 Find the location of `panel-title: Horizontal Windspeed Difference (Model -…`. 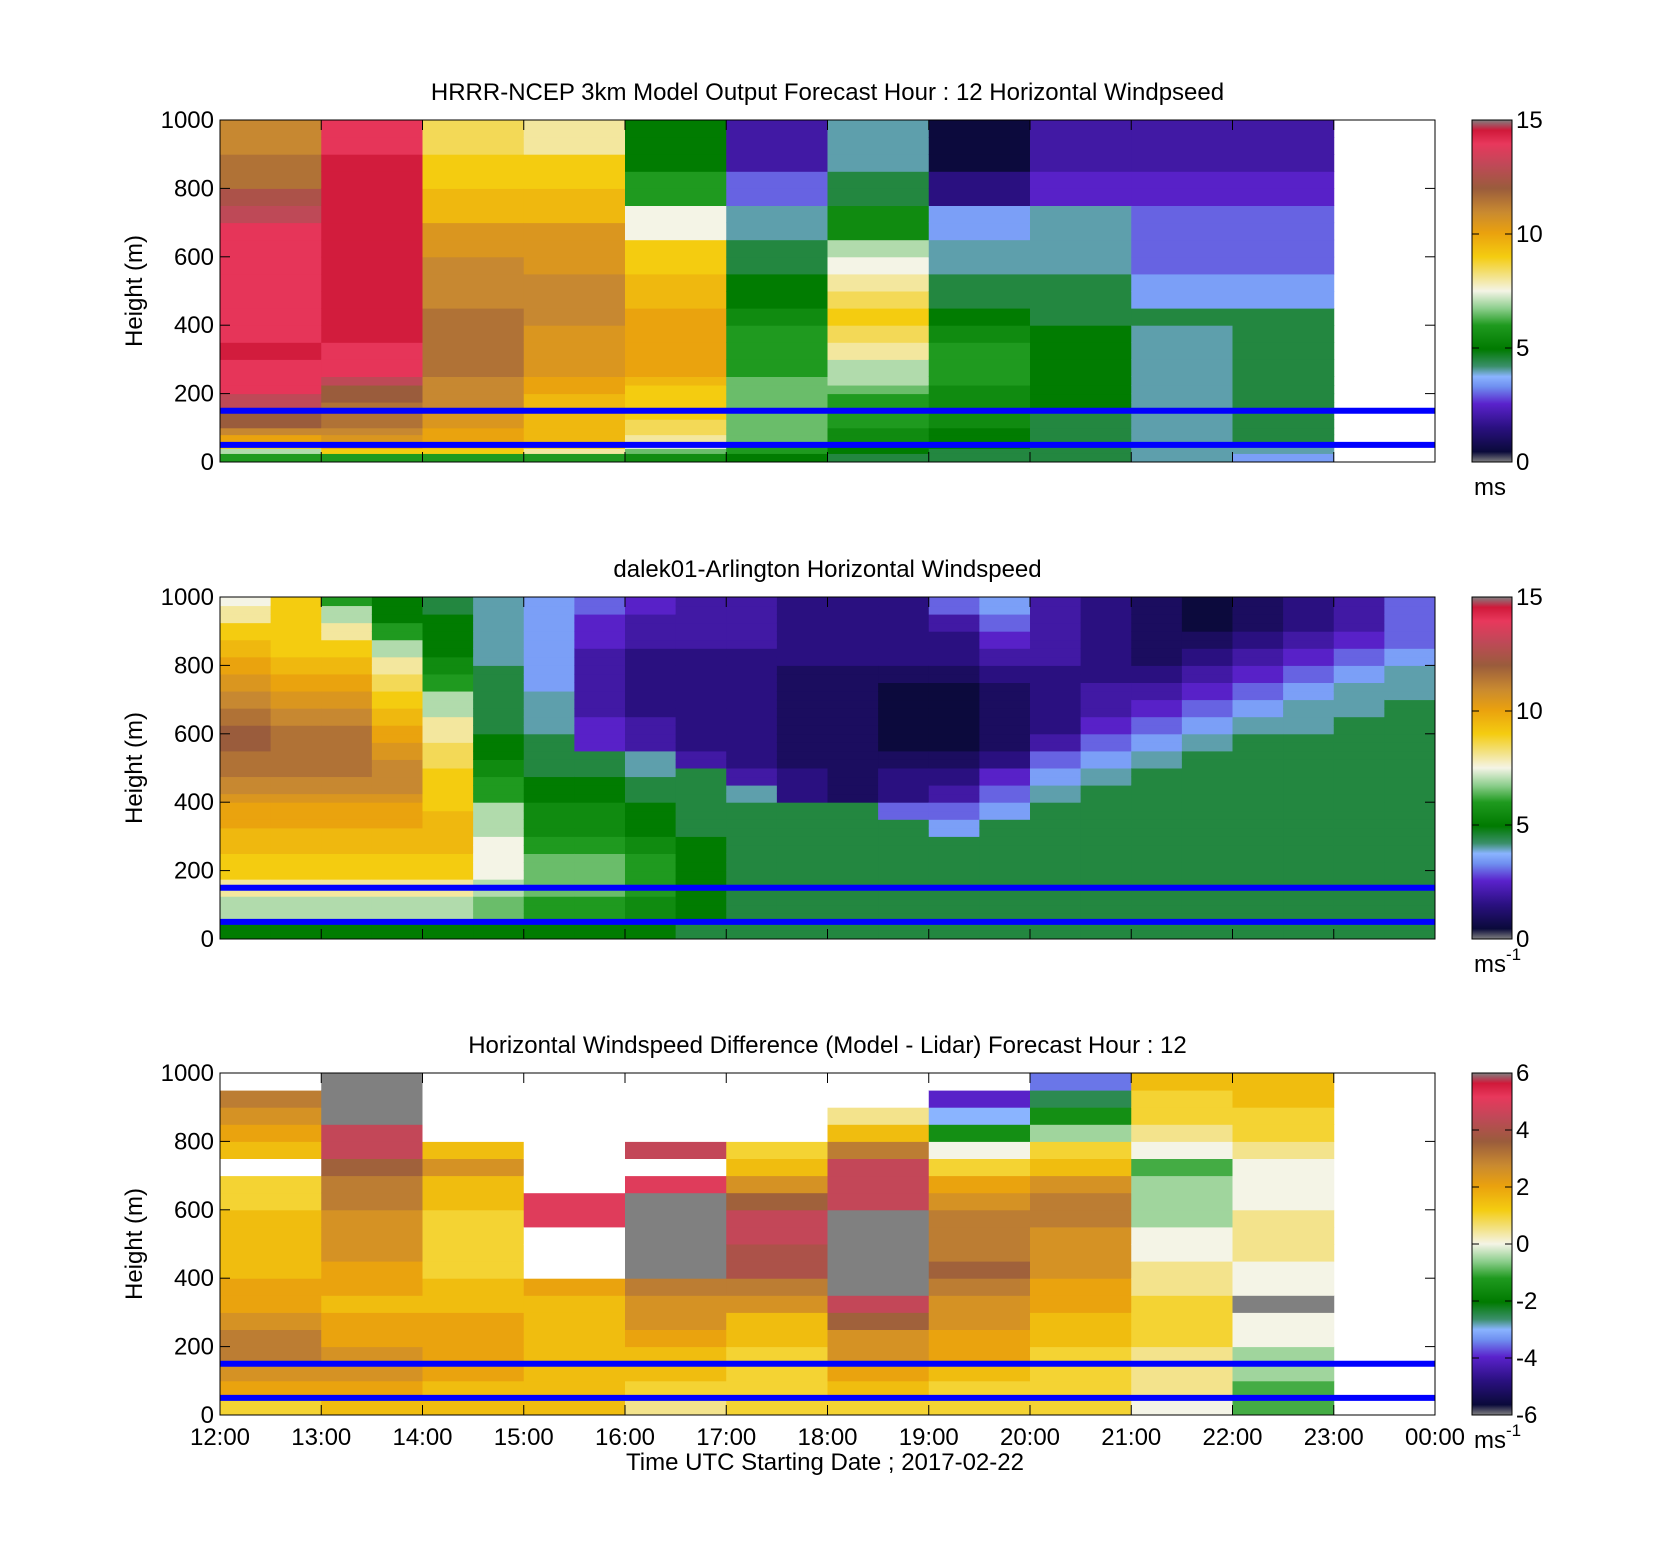

panel-title: Horizontal Windspeed Difference (Model -… is located at coordinates (827, 1045).